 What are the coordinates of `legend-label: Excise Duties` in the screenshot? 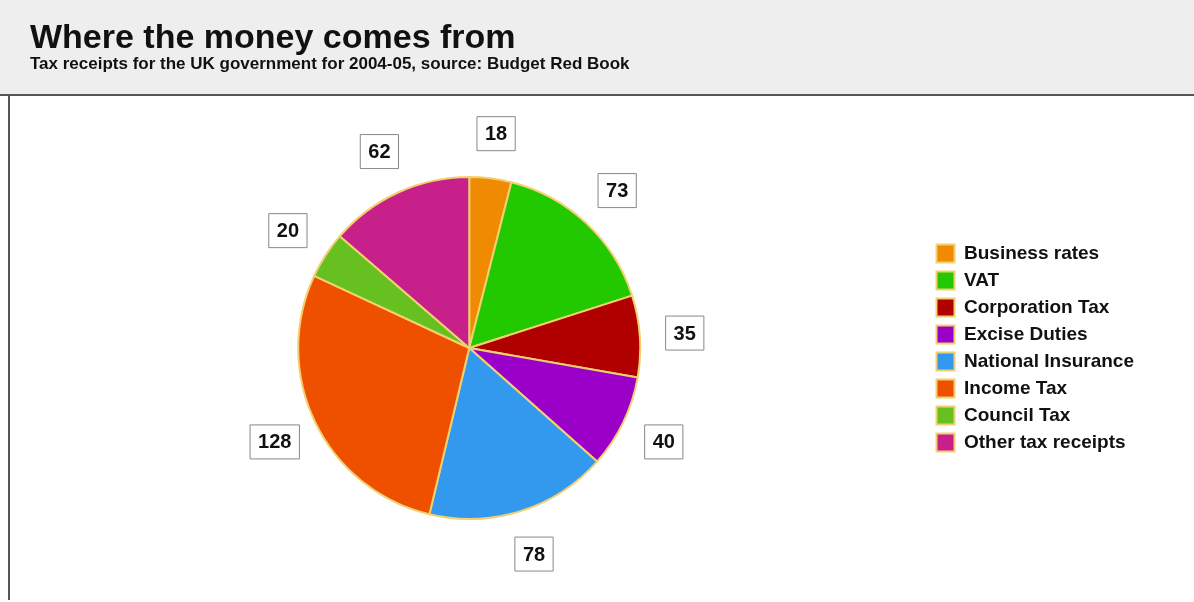 It's located at (1026, 333).